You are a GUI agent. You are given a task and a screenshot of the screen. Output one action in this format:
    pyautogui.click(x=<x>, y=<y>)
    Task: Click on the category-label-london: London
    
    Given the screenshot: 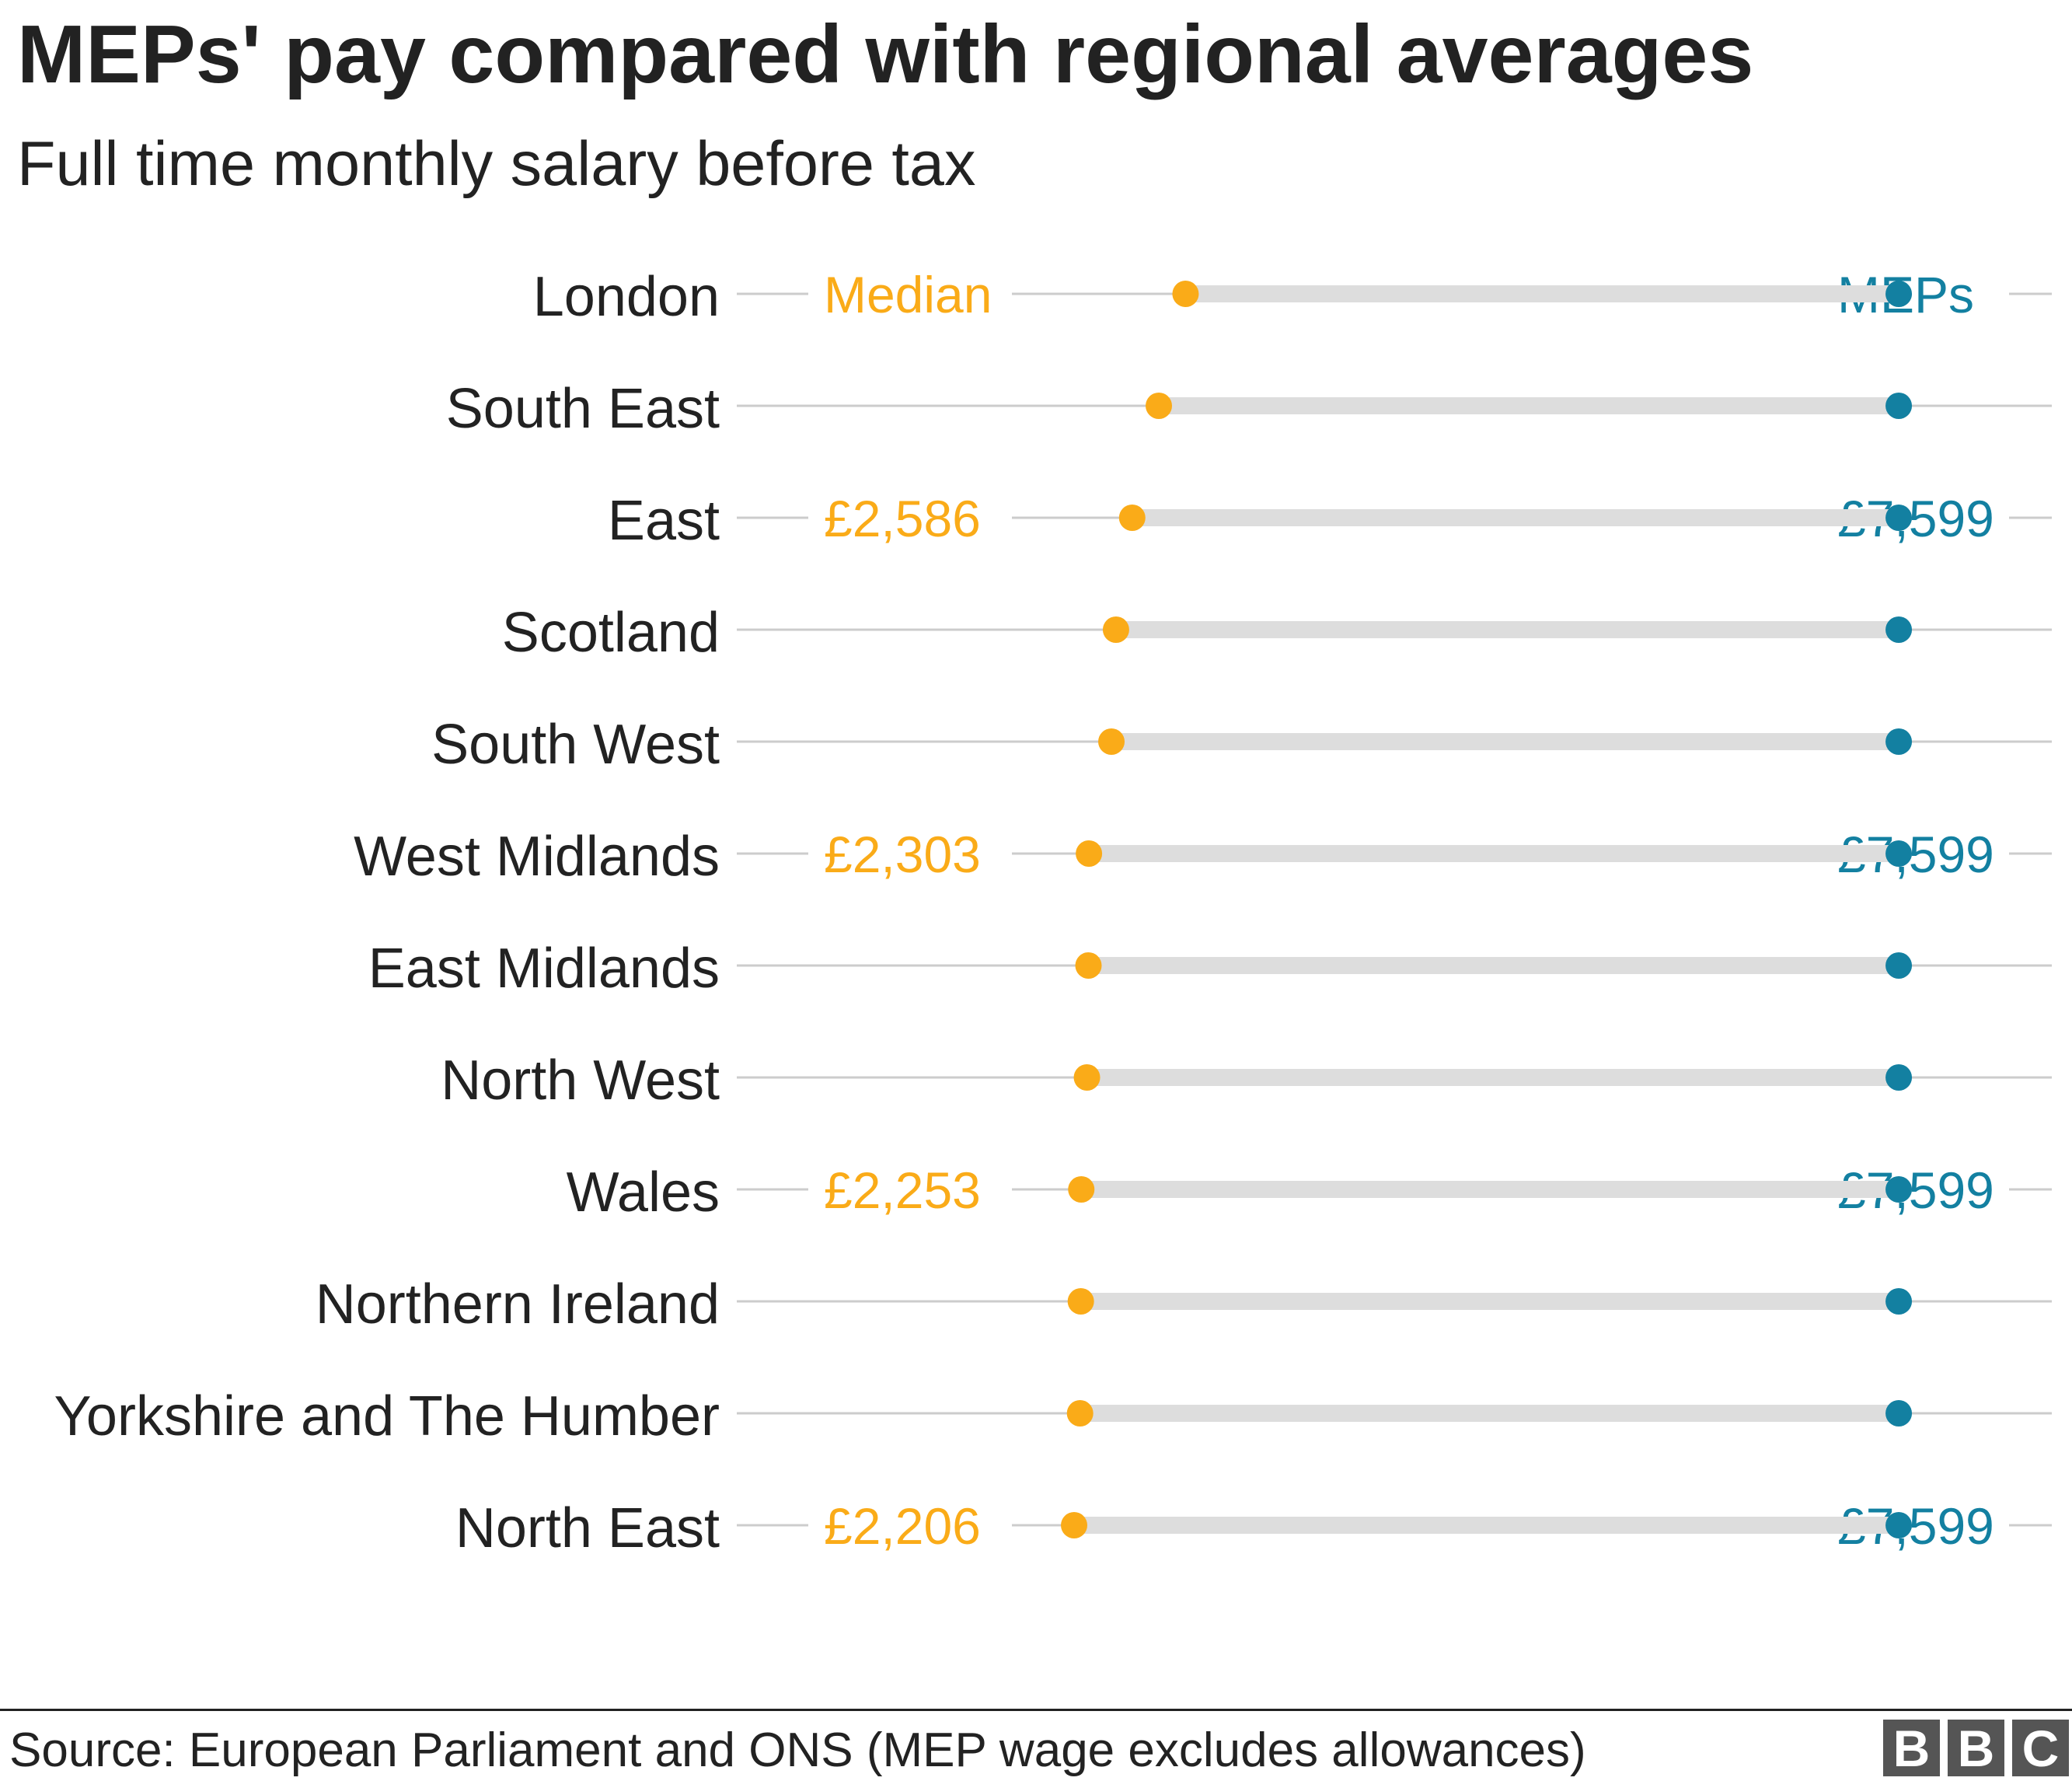 What is the action you would take?
    pyautogui.click(x=626, y=297)
    